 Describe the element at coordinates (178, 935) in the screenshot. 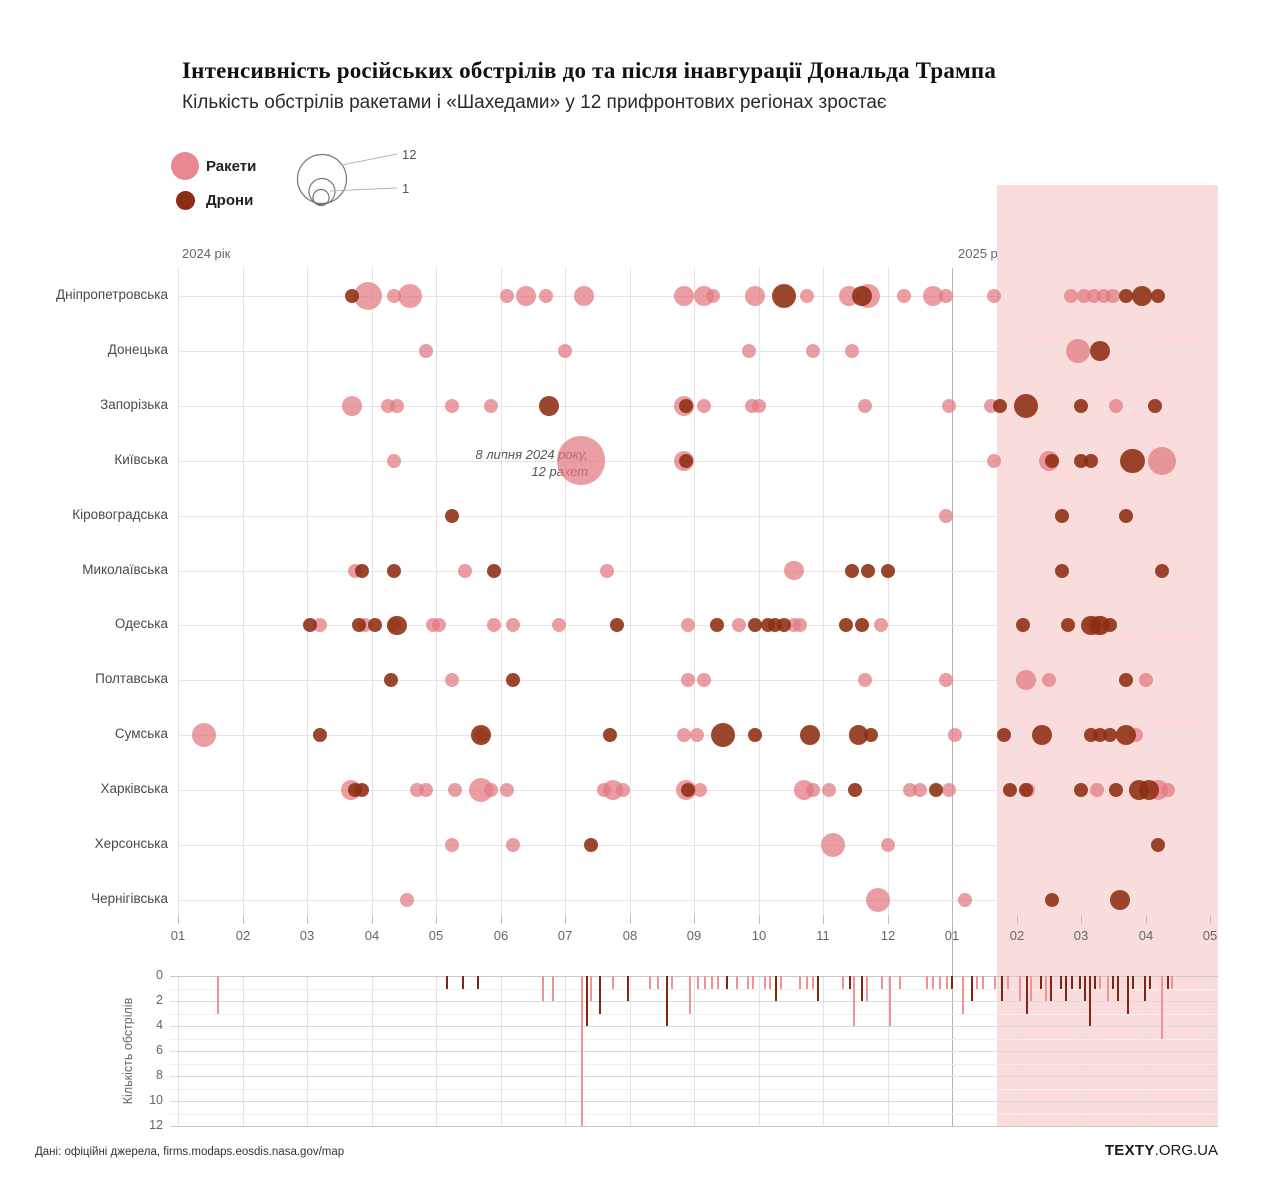

I see `month-tick-label: 01` at that location.